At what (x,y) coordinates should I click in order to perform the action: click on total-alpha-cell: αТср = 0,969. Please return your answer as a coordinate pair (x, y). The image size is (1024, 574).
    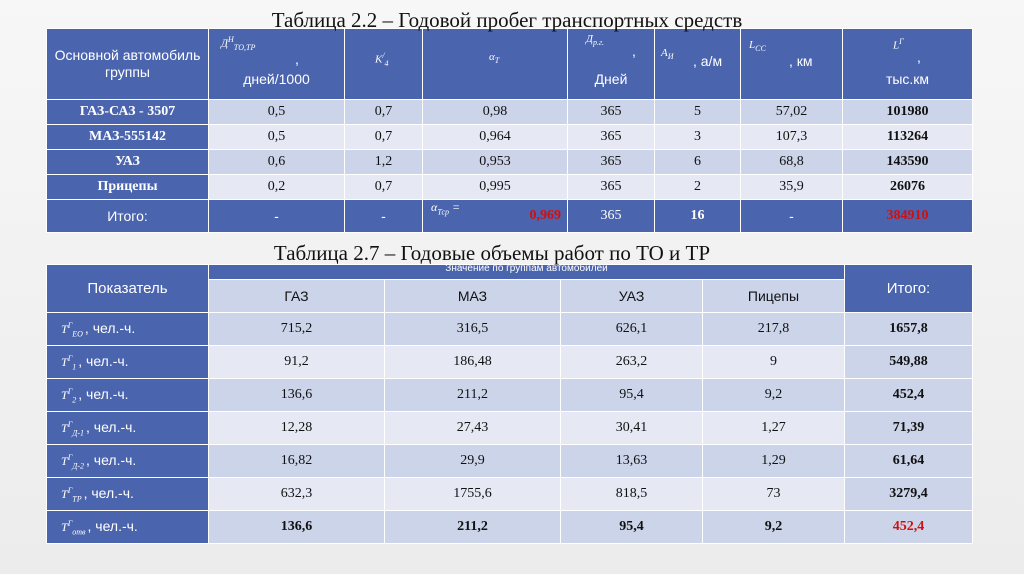
    Looking at the image, I should click on (495, 216).